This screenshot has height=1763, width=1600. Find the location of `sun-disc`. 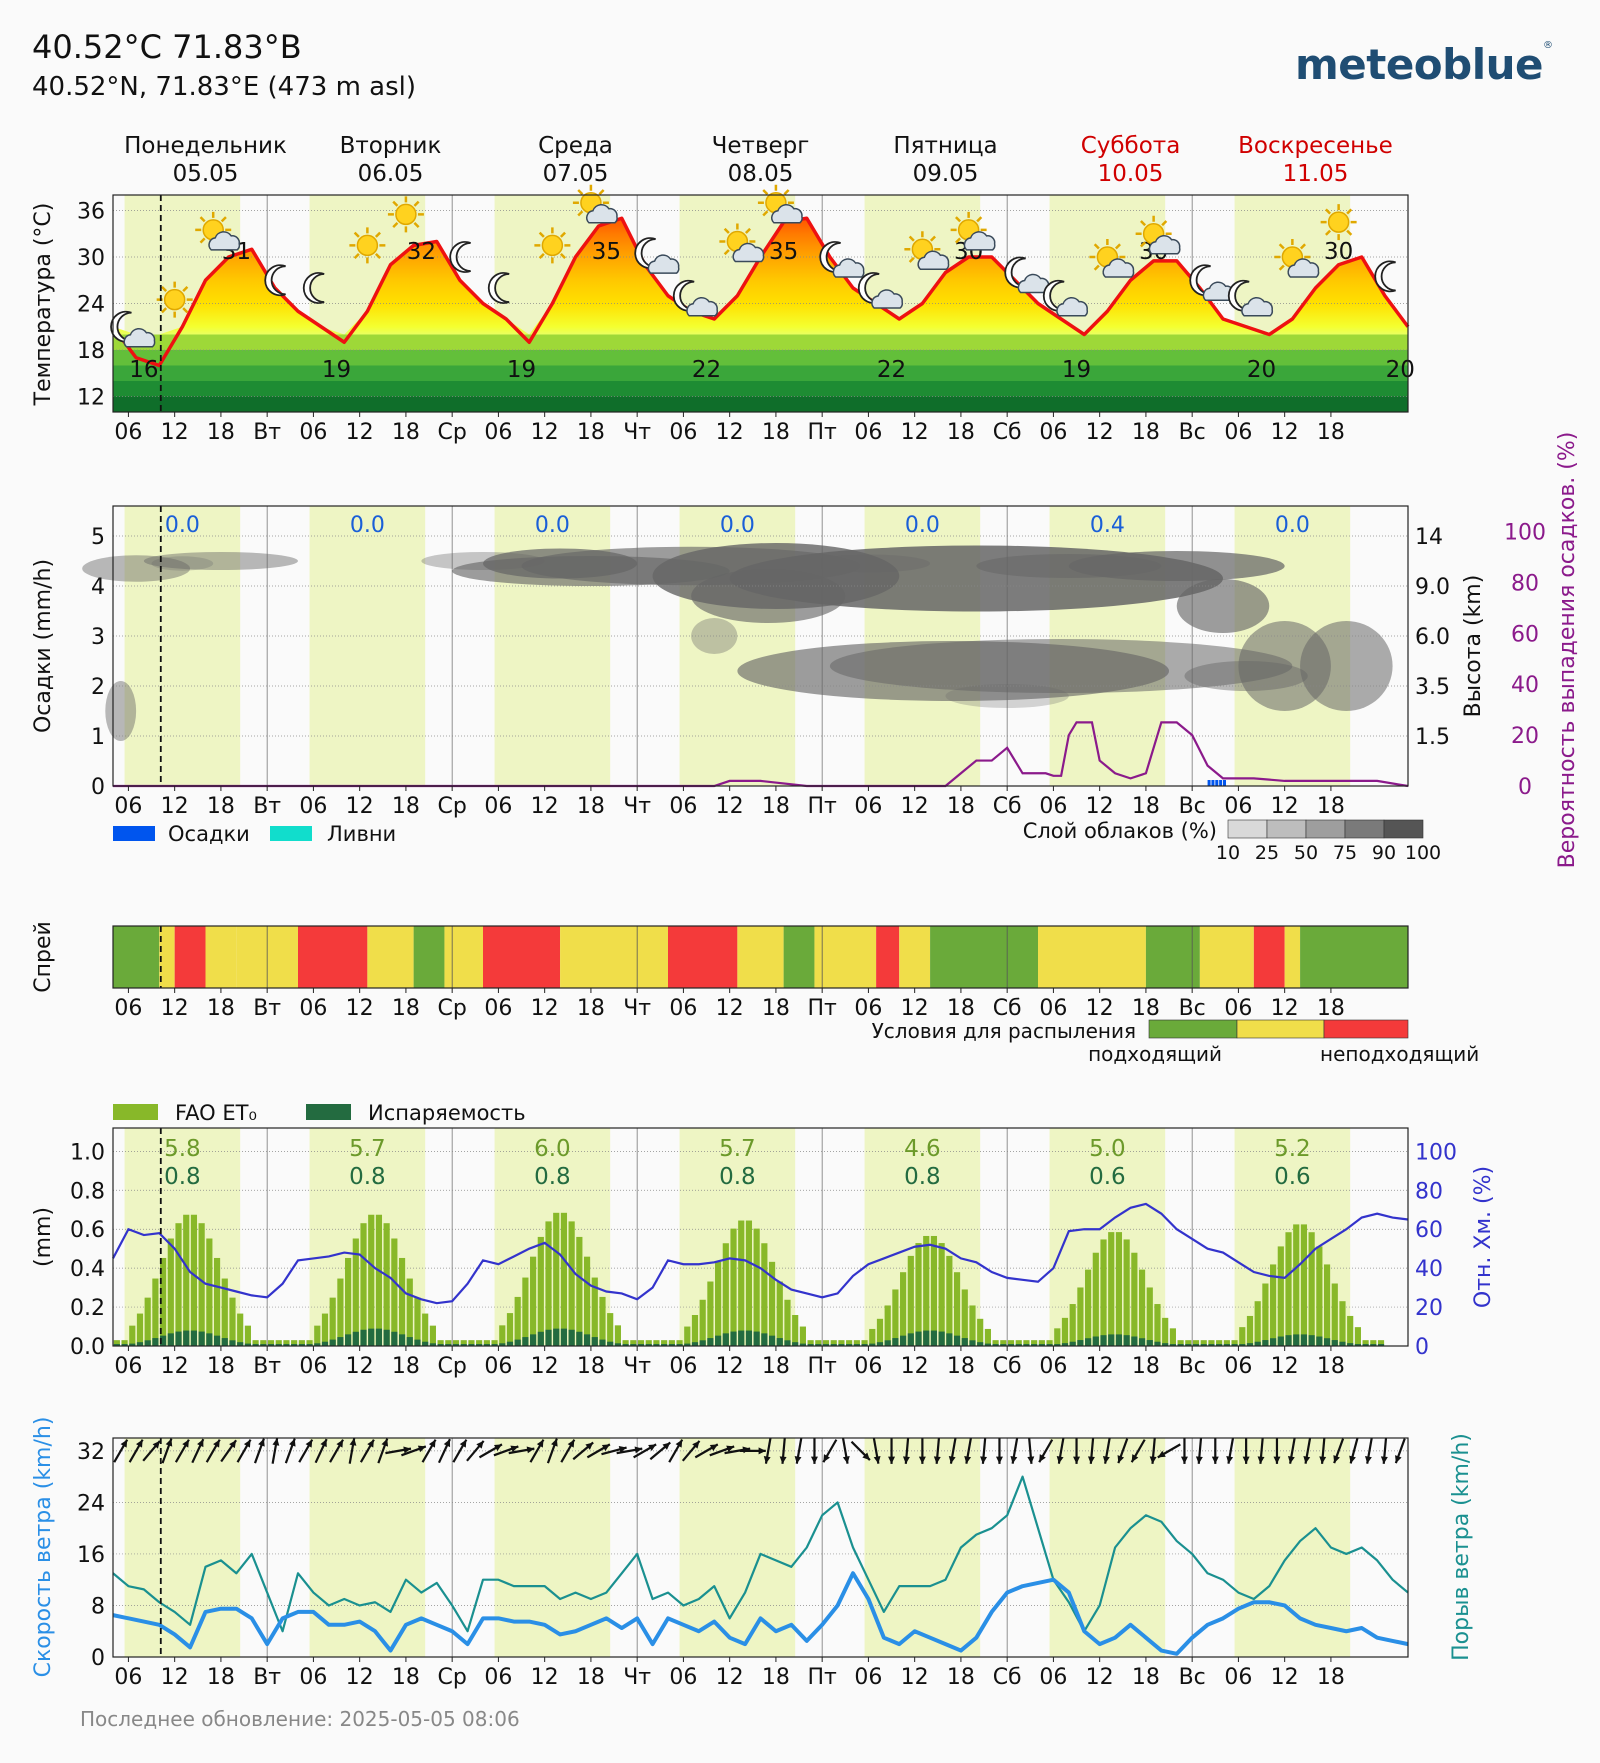

sun-disc is located at coordinates (552, 245).